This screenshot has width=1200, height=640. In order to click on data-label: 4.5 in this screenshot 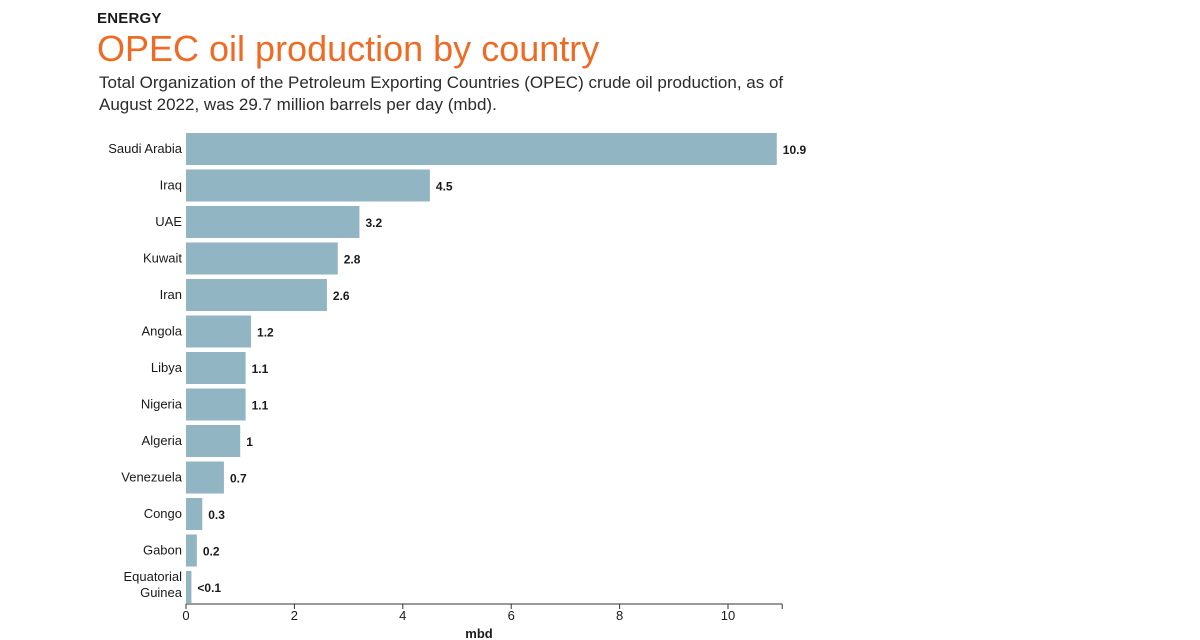, I will do `click(444, 187)`.